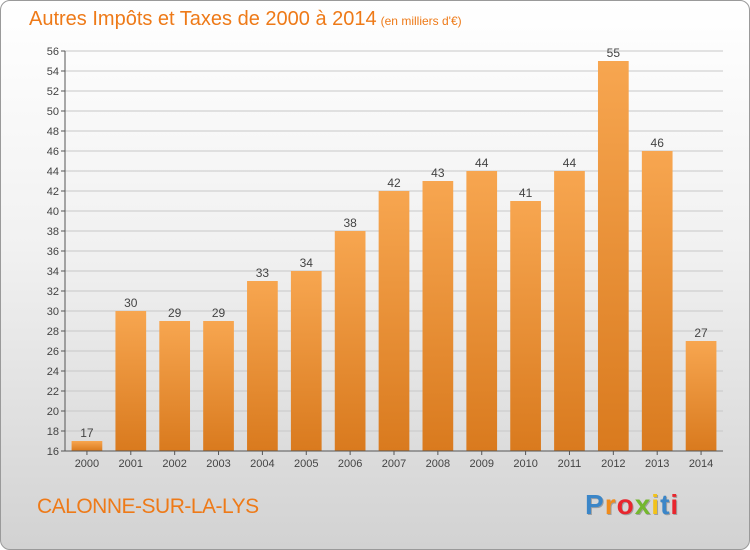  I want to click on y-tick-label: 32, so click(53, 292).